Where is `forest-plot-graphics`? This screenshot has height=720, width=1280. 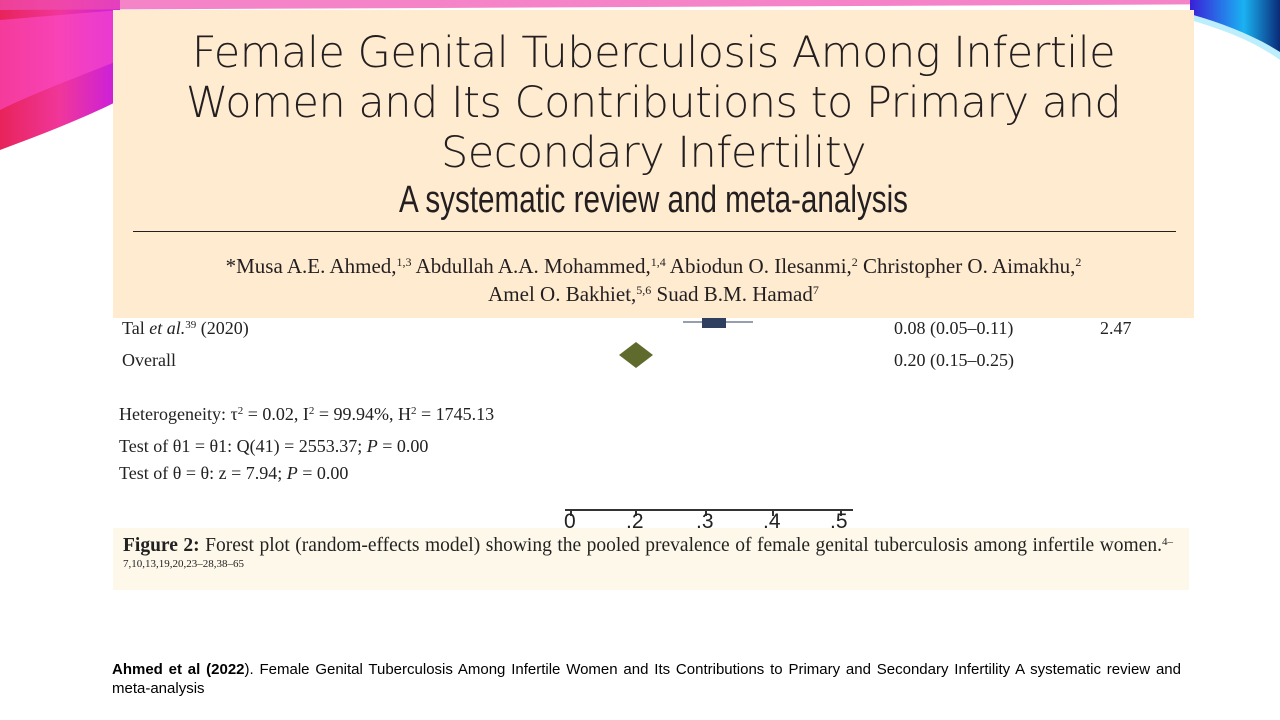
forest-plot-graphics is located at coordinates (709, 417).